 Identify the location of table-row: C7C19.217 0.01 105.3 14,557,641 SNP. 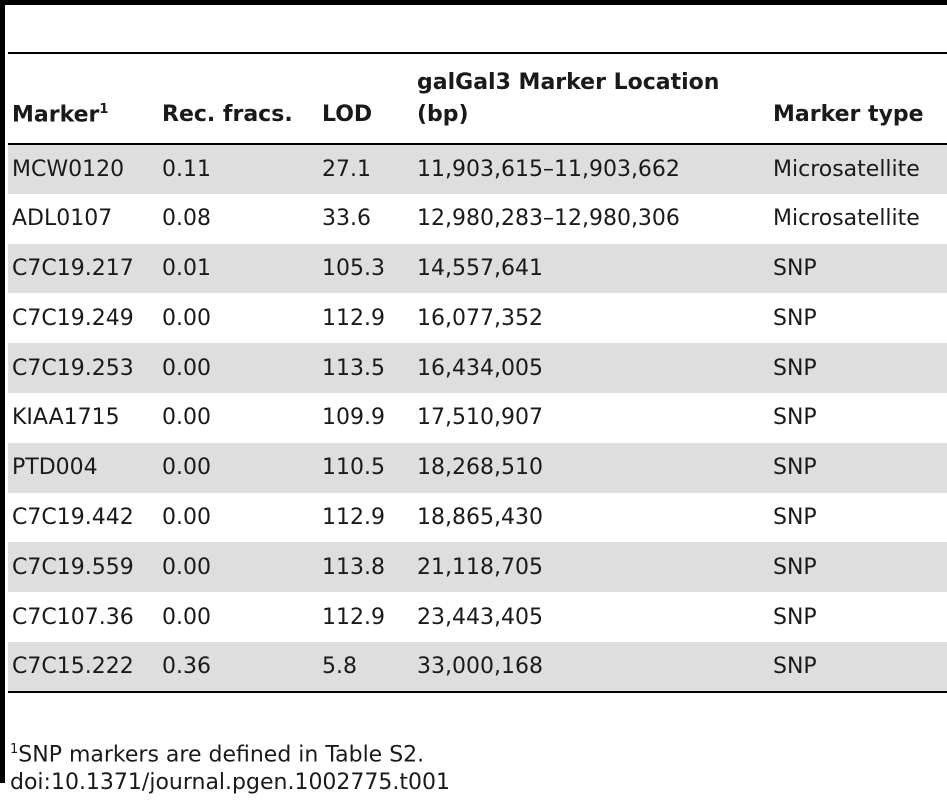
(477, 268).